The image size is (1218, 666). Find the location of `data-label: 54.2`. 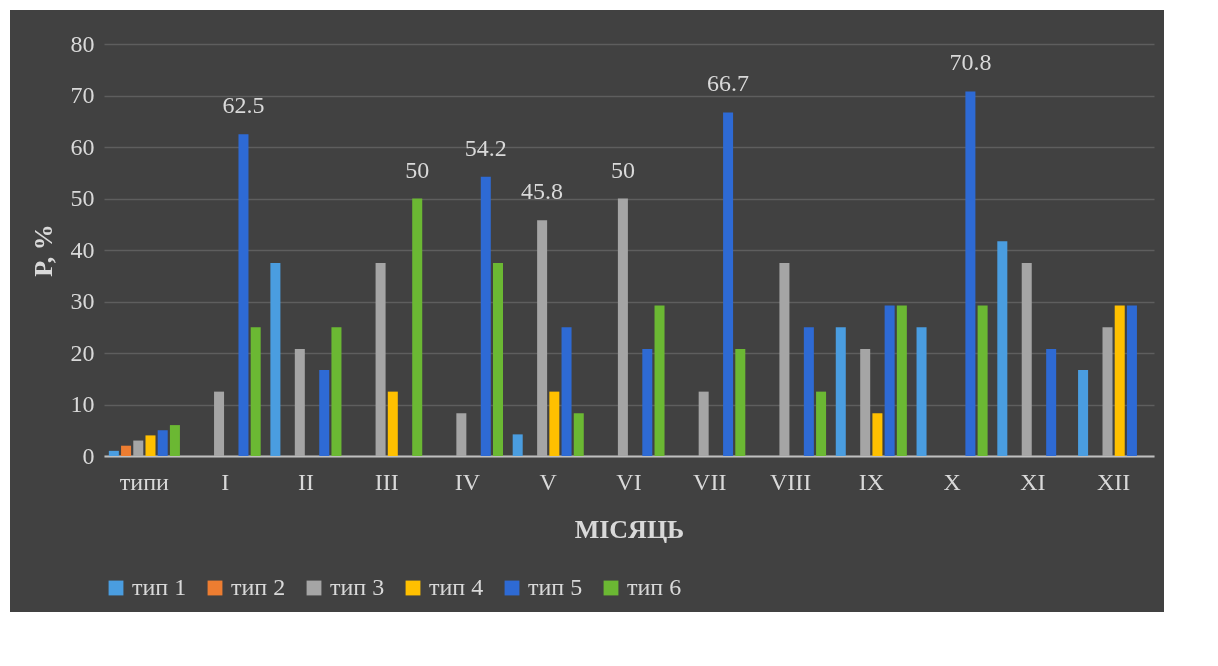

data-label: 54.2 is located at coordinates (485, 147).